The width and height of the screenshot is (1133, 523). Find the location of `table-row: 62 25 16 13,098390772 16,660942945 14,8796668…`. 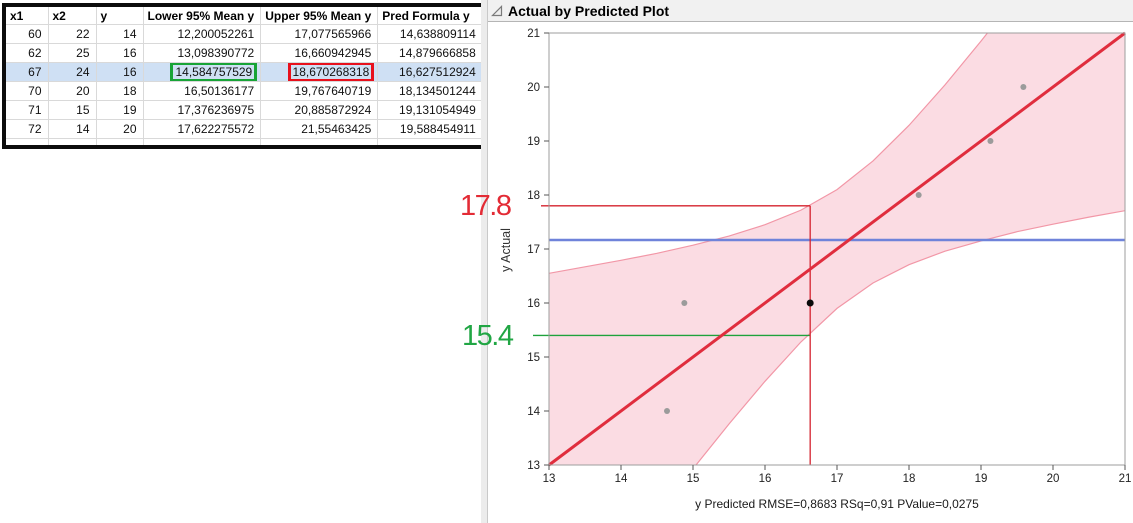

table-row: 62 25 16 13,098390772 16,660942945 14,8796668… is located at coordinates (244, 53).